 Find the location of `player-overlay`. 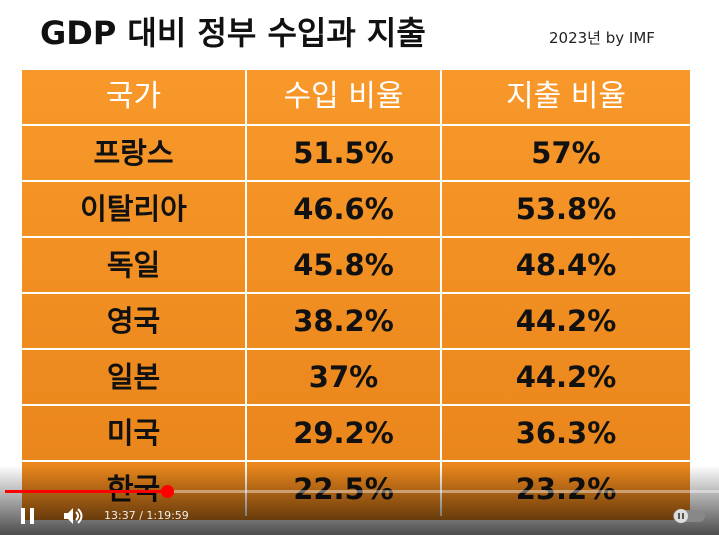

player-overlay is located at coordinates (359, 500).